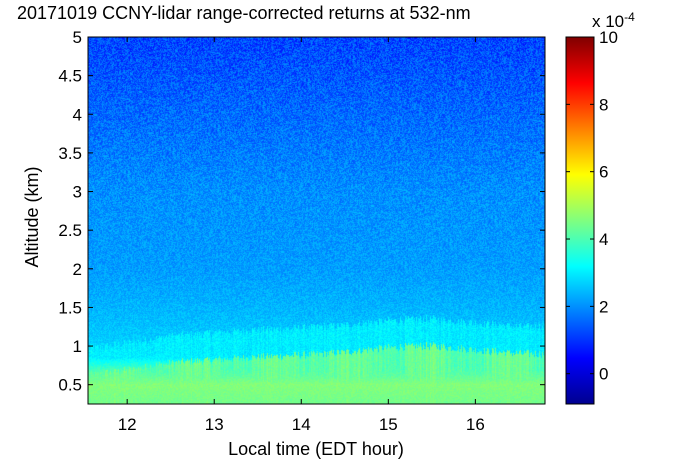 The image size is (679, 463). I want to click on colorbar-axis: 0 2 4 6 8 10, so click(592, 206).